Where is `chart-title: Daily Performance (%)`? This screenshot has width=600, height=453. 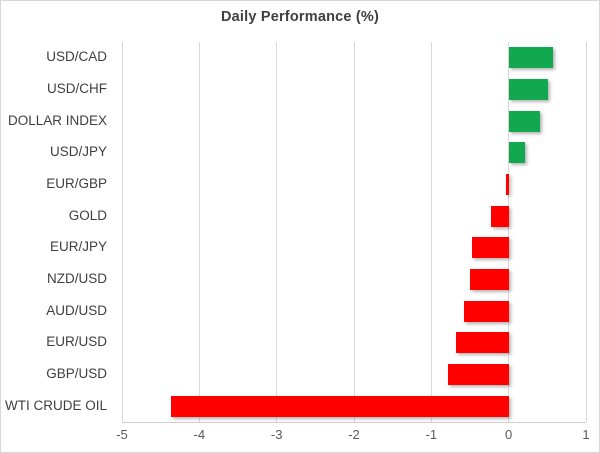 chart-title: Daily Performance (%) is located at coordinates (300, 17).